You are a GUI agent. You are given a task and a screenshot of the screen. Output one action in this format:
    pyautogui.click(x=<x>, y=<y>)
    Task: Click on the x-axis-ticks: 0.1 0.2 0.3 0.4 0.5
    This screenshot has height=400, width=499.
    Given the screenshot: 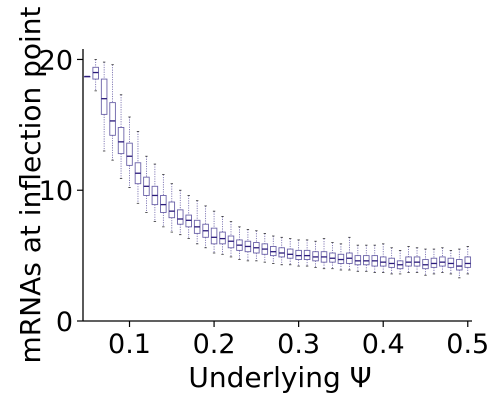 What is the action you would take?
    pyautogui.click(x=298, y=340)
    